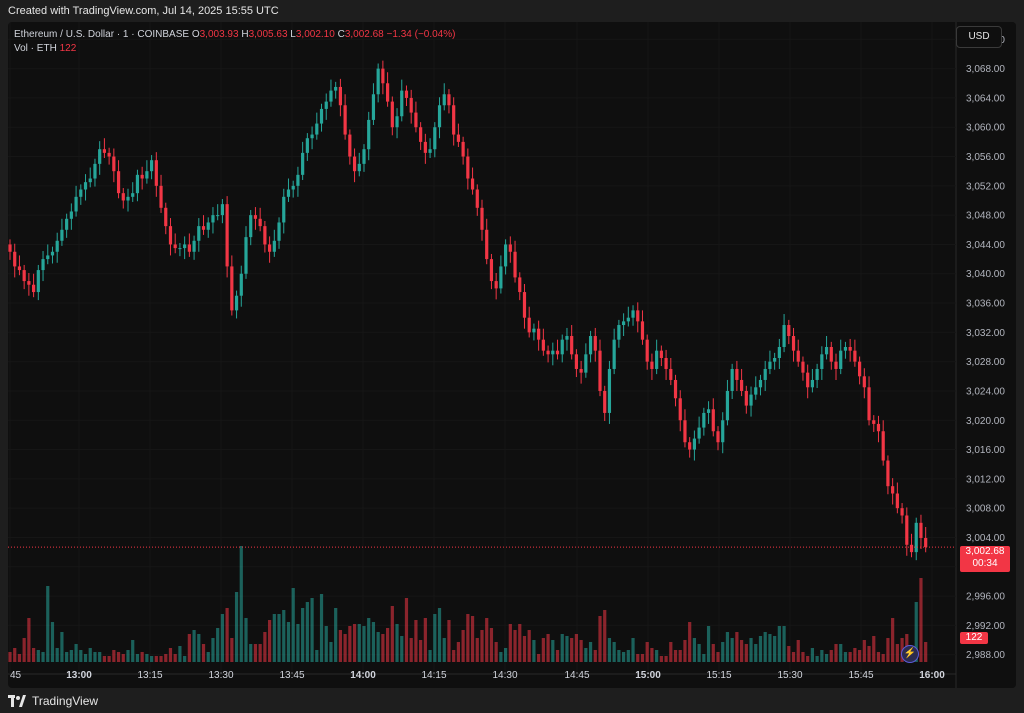 Image resolution: width=1024 pixels, height=713 pixels. What do you see at coordinates (315, 34) in the screenshot?
I see `low-value: 3,002.10` at bounding box center [315, 34].